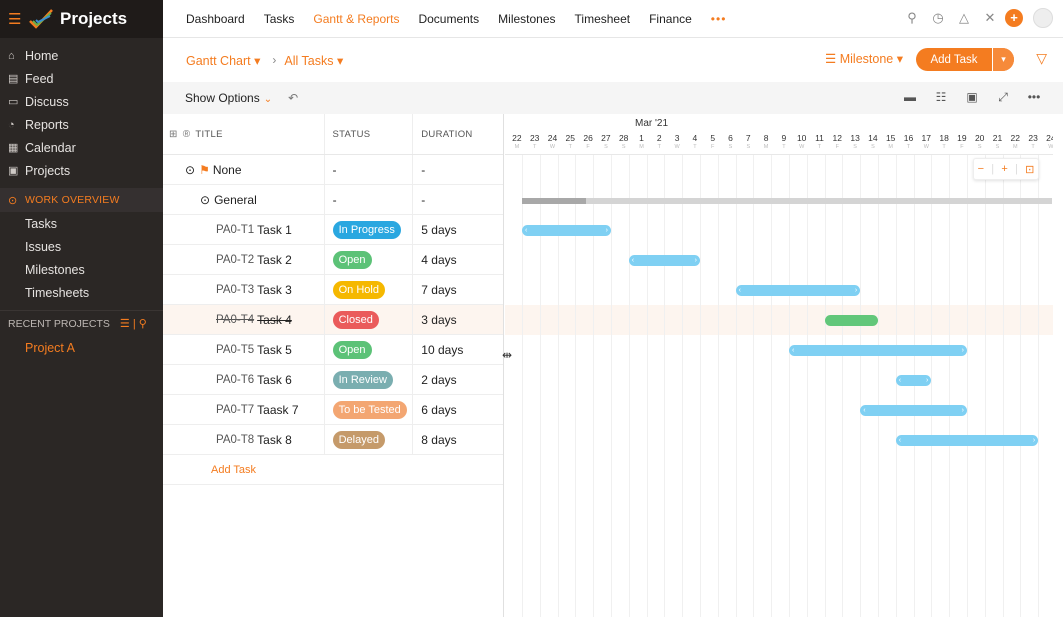  Describe the element at coordinates (981, 169) in the screenshot. I see `zoom-out-button: −` at that location.